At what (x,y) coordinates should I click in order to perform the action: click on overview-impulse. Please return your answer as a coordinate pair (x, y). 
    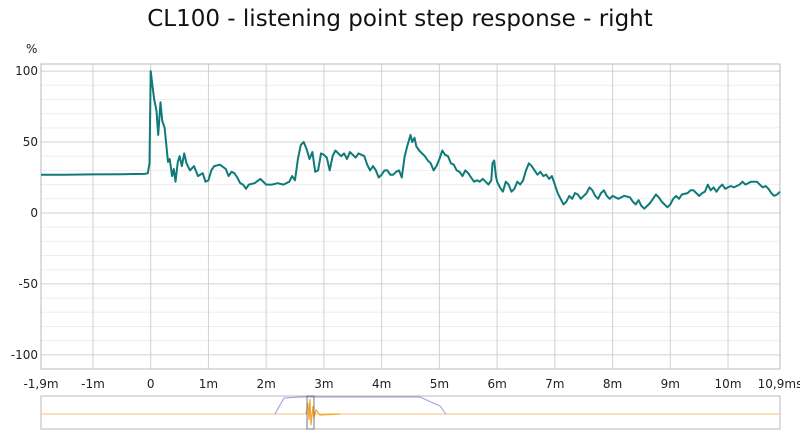
    Looking at the image, I should click on (323, 412).